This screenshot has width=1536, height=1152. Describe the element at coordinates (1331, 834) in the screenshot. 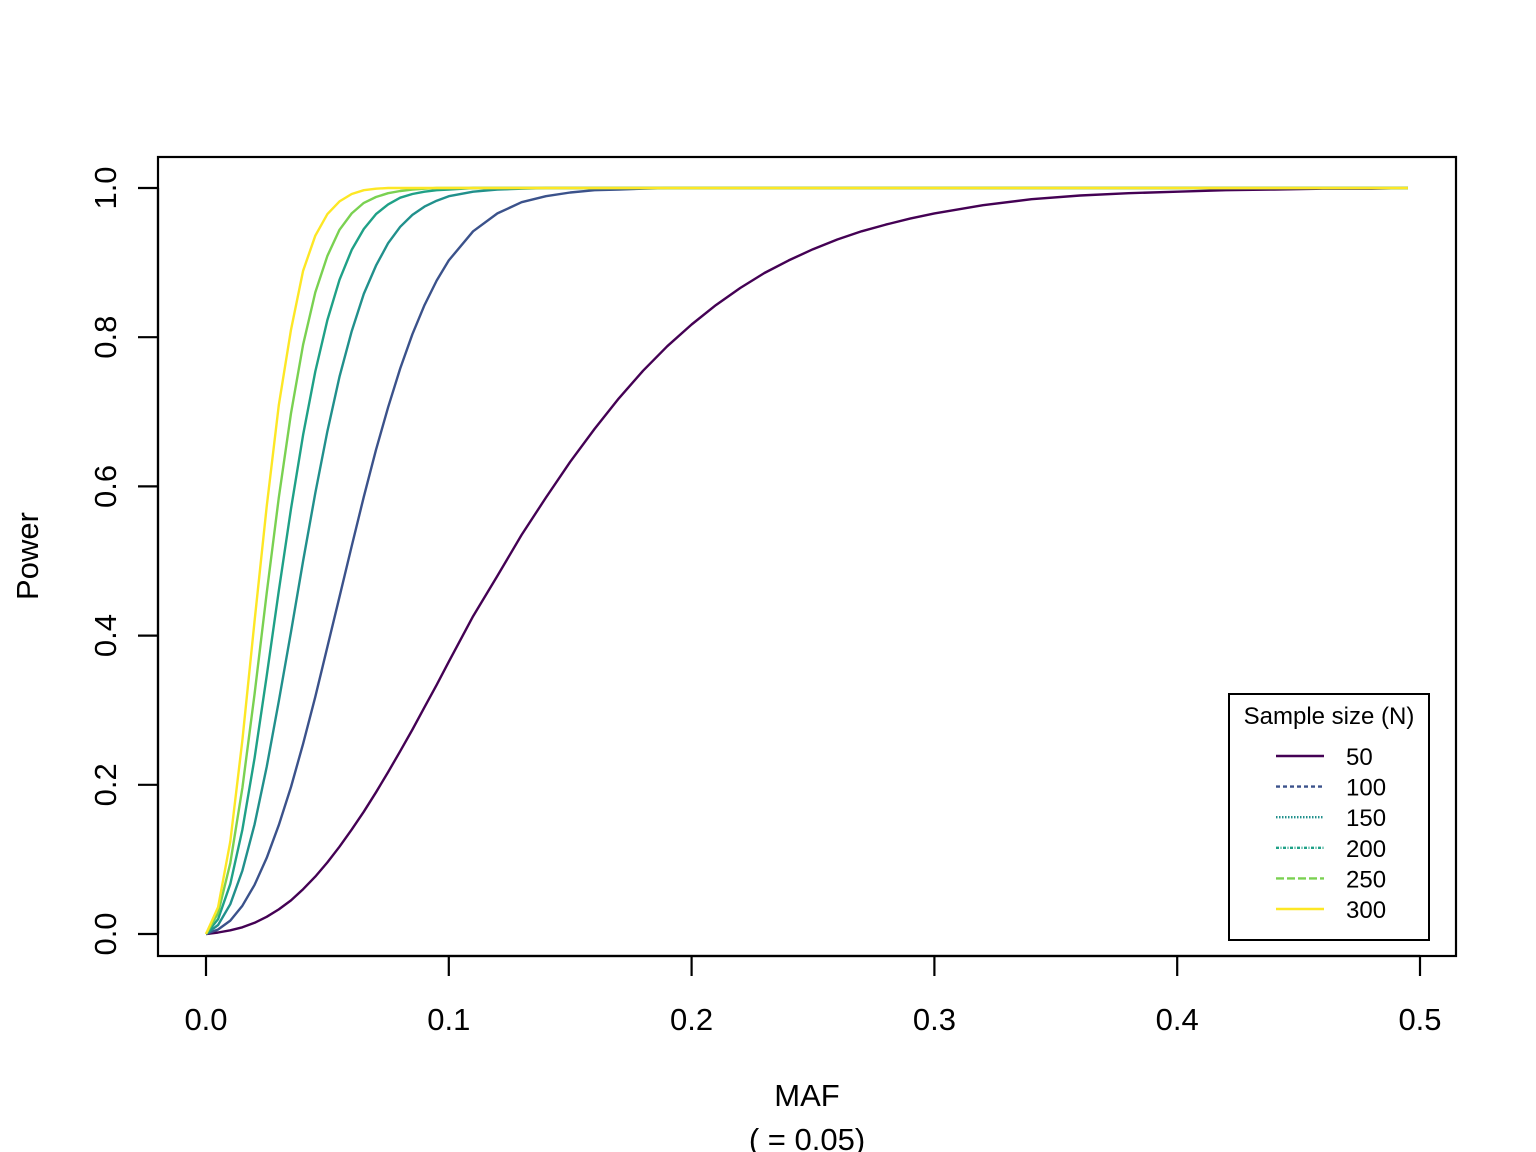

I see `legend-items: 50 100 150 200 250 300` at that location.